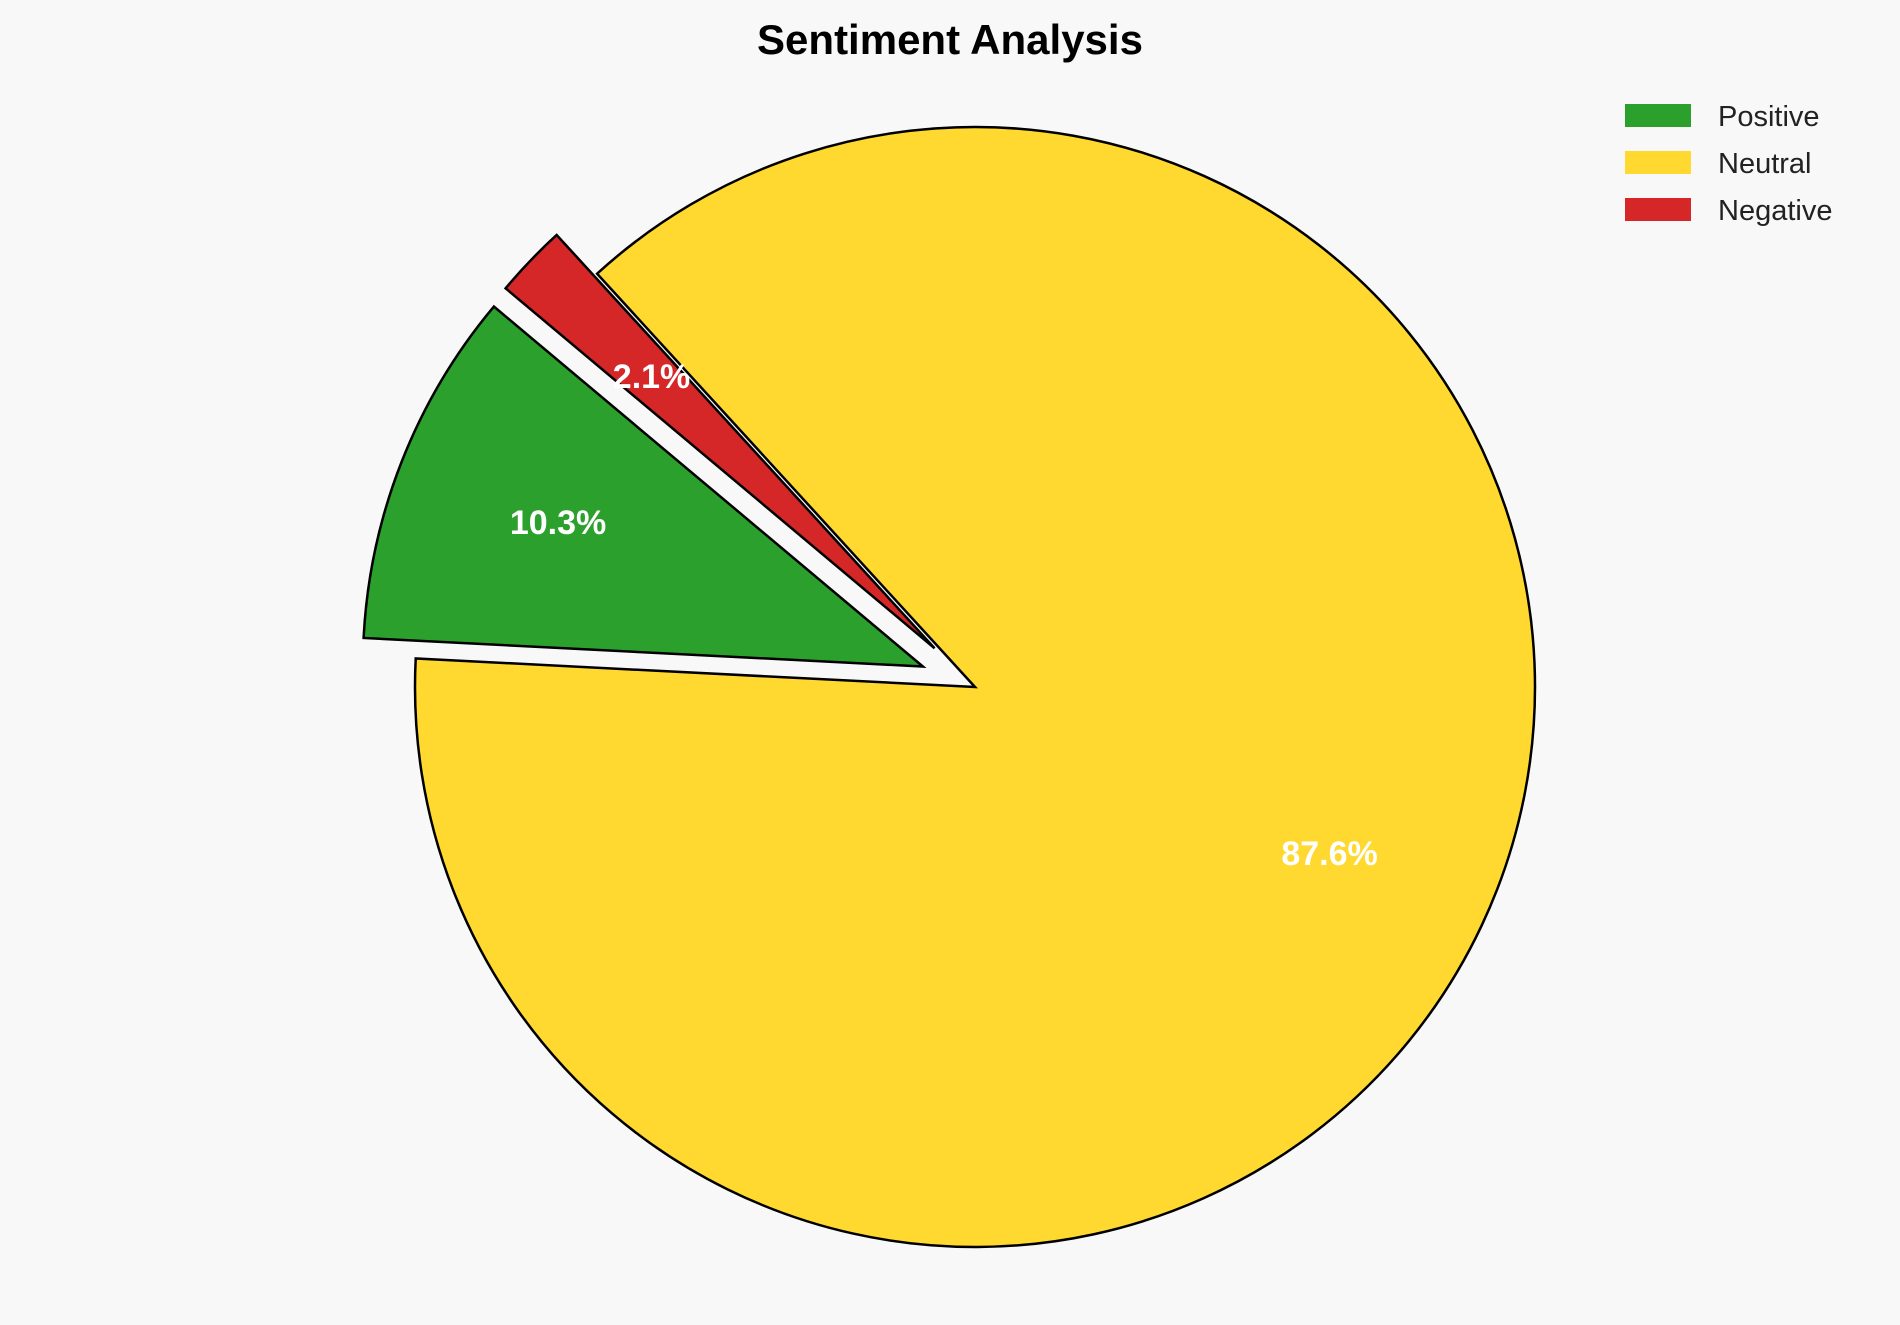  I want to click on legend-label-negative: Negative, so click(1775, 211).